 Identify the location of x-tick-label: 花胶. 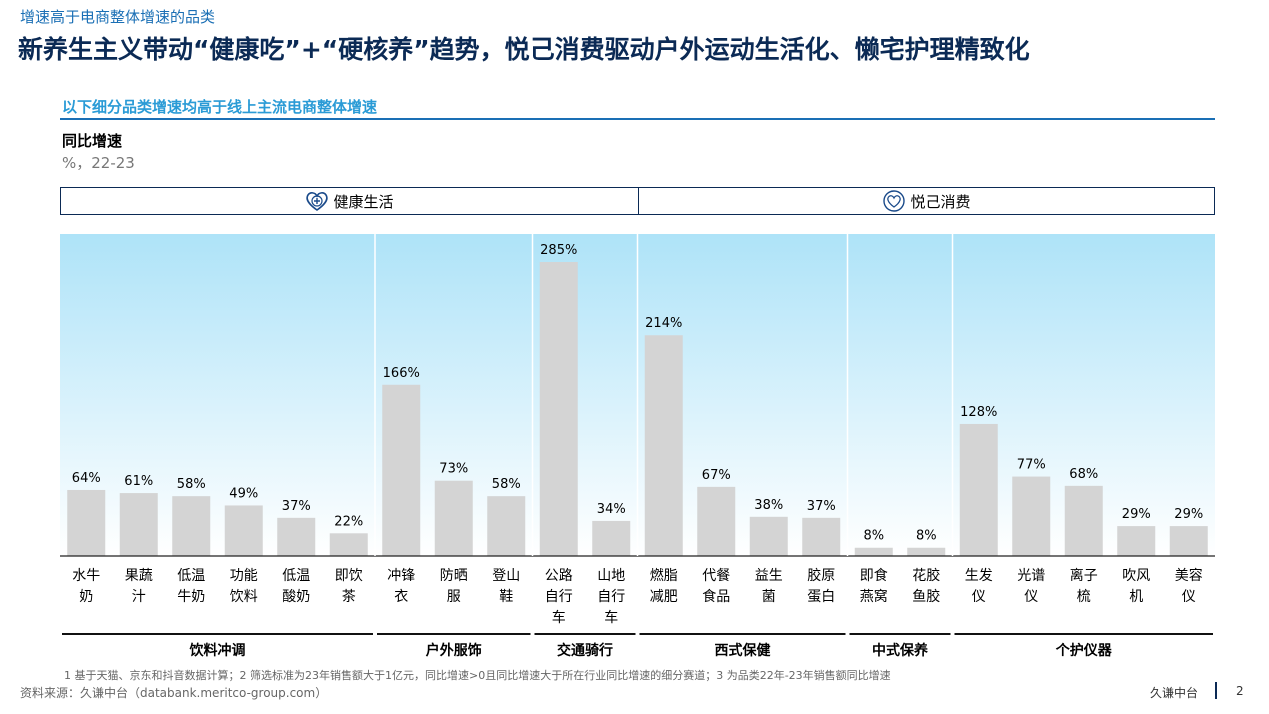
(926, 575).